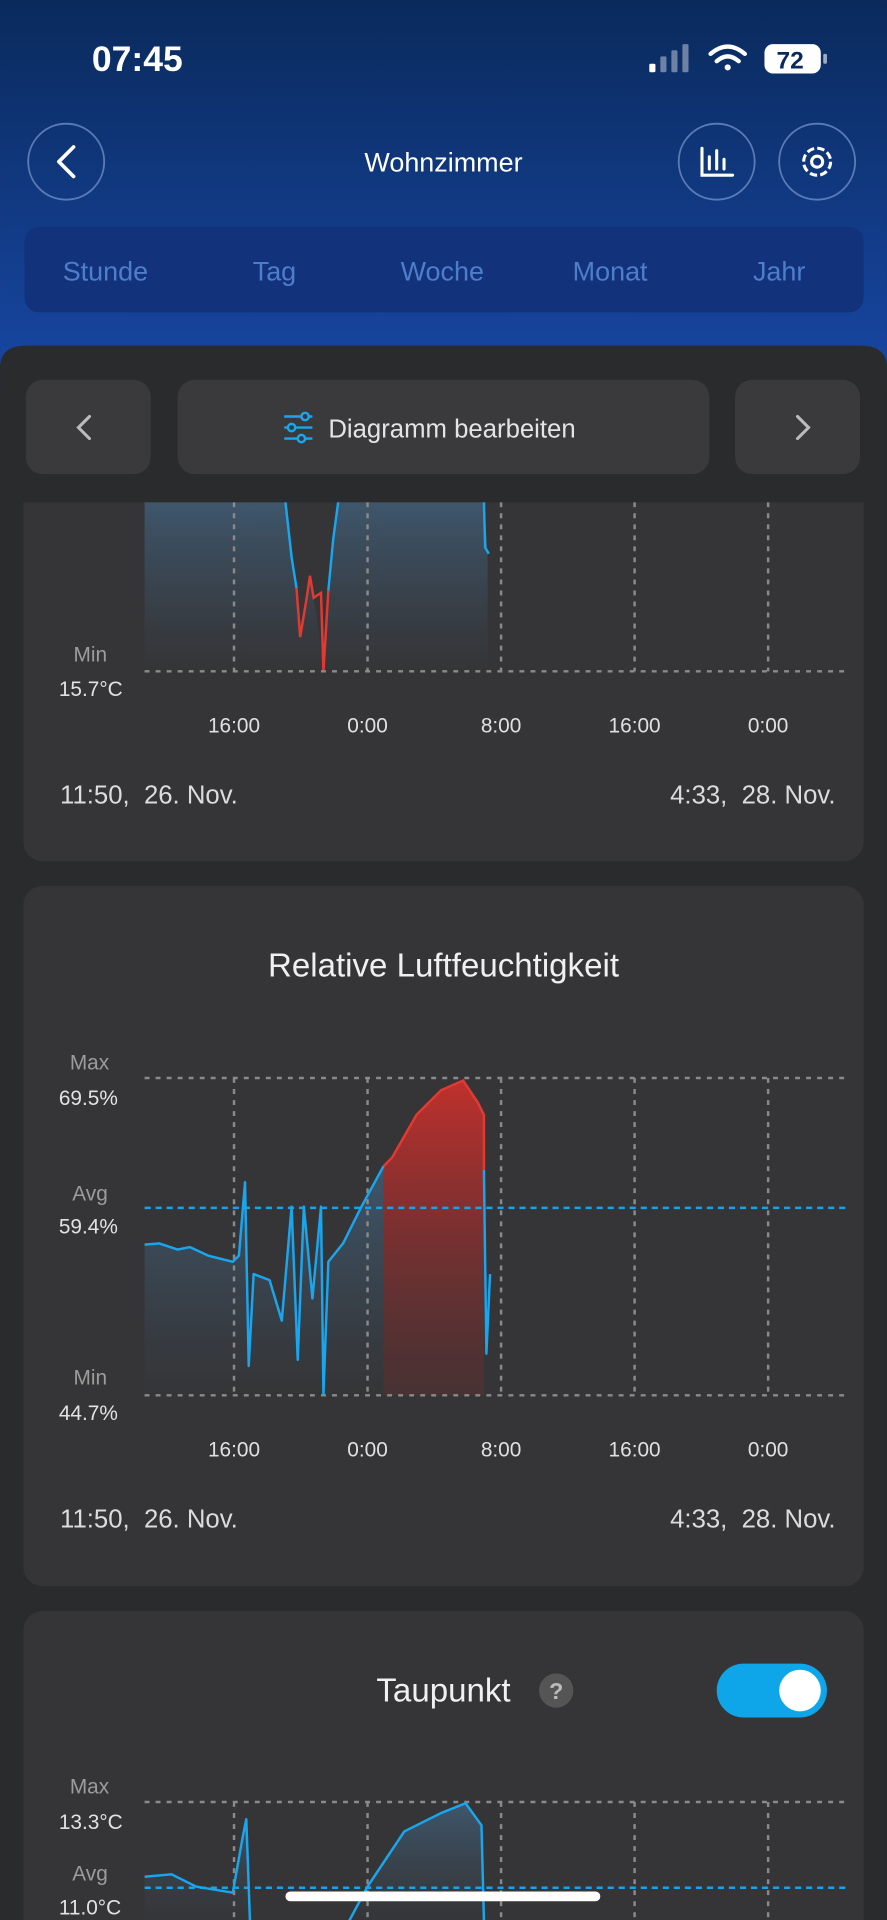 This screenshot has width=887, height=1920. I want to click on tab: Monat, so click(610, 272).